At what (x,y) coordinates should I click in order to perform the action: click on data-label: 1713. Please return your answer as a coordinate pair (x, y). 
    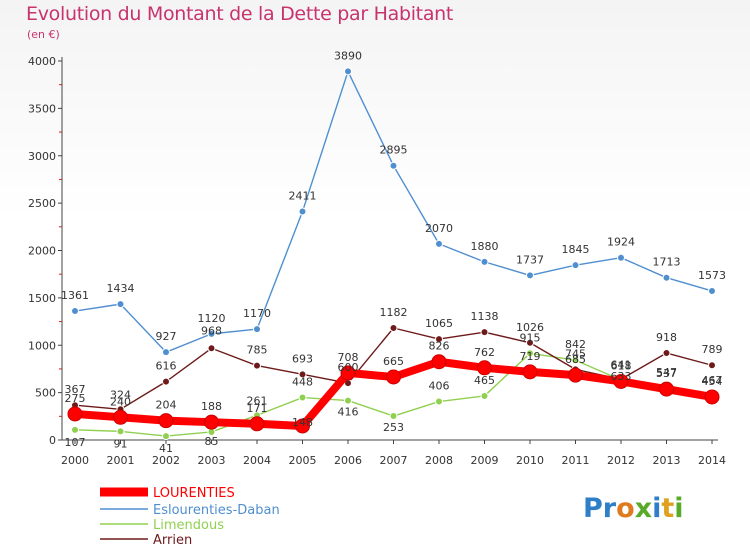
    Looking at the image, I should click on (667, 262).